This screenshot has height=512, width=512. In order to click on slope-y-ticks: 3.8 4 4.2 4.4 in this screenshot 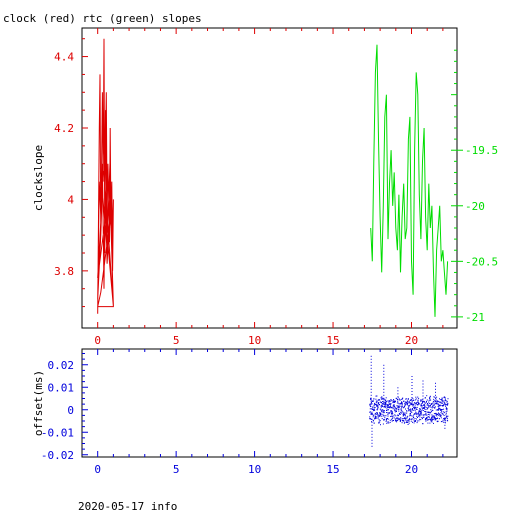, I will do `click(71, 173)`.